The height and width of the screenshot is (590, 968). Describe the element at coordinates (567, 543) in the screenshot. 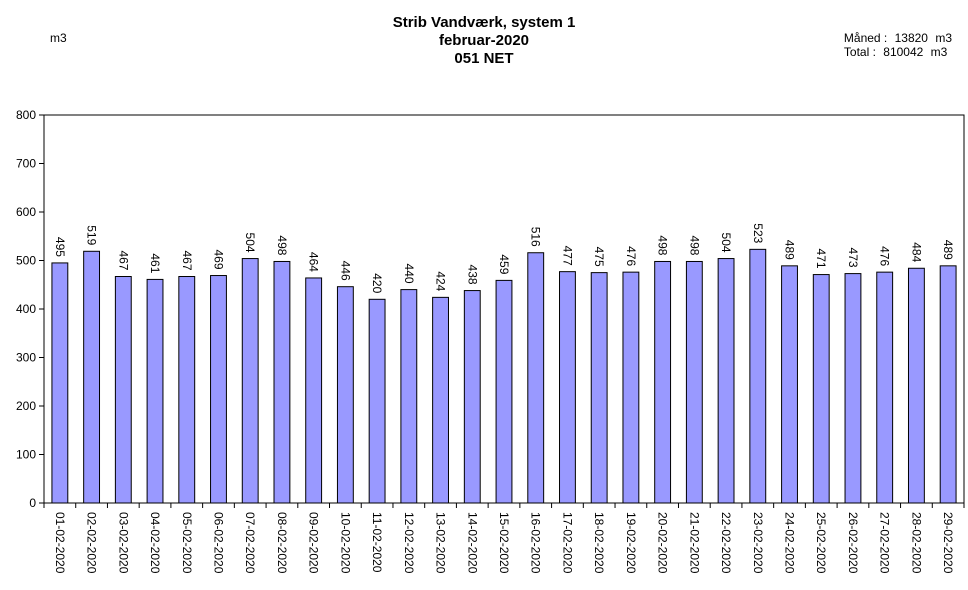

I see `x-tick-label: 17-02-2020` at that location.